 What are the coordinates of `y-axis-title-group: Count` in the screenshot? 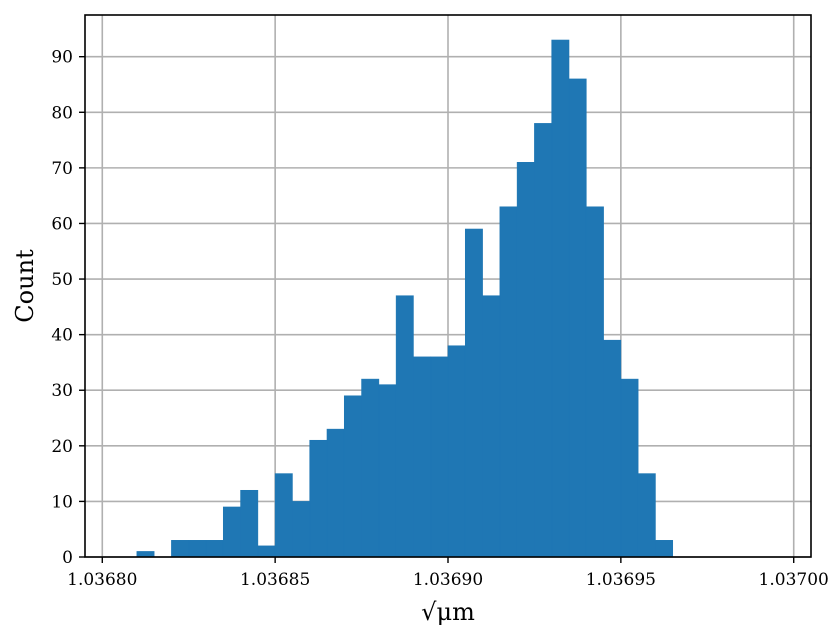 It's located at (25, 286).